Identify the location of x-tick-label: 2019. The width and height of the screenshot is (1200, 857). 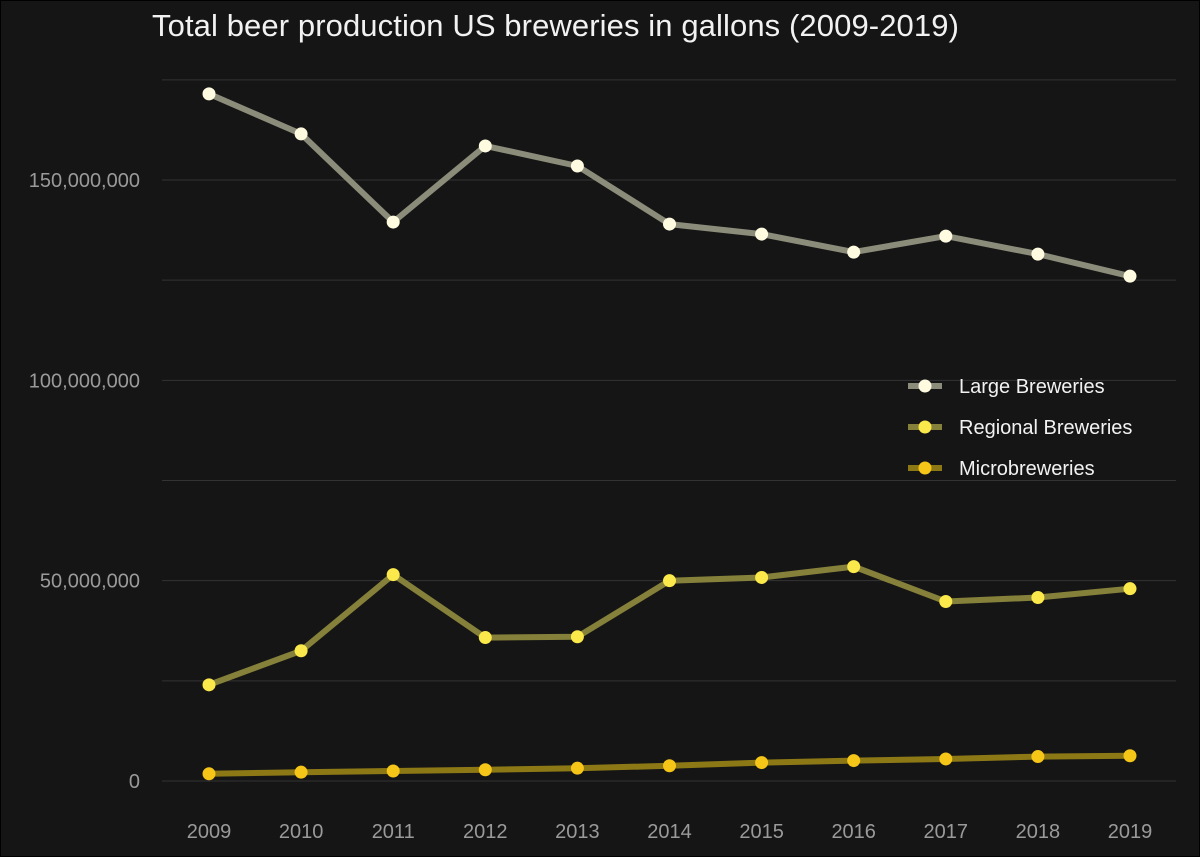
(1130, 832).